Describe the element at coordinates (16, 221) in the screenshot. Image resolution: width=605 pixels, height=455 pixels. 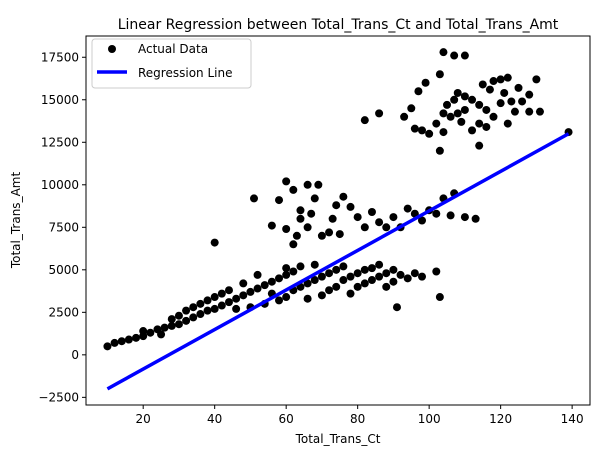
I see `y-axis-label: Total_Trans_Amt` at that location.